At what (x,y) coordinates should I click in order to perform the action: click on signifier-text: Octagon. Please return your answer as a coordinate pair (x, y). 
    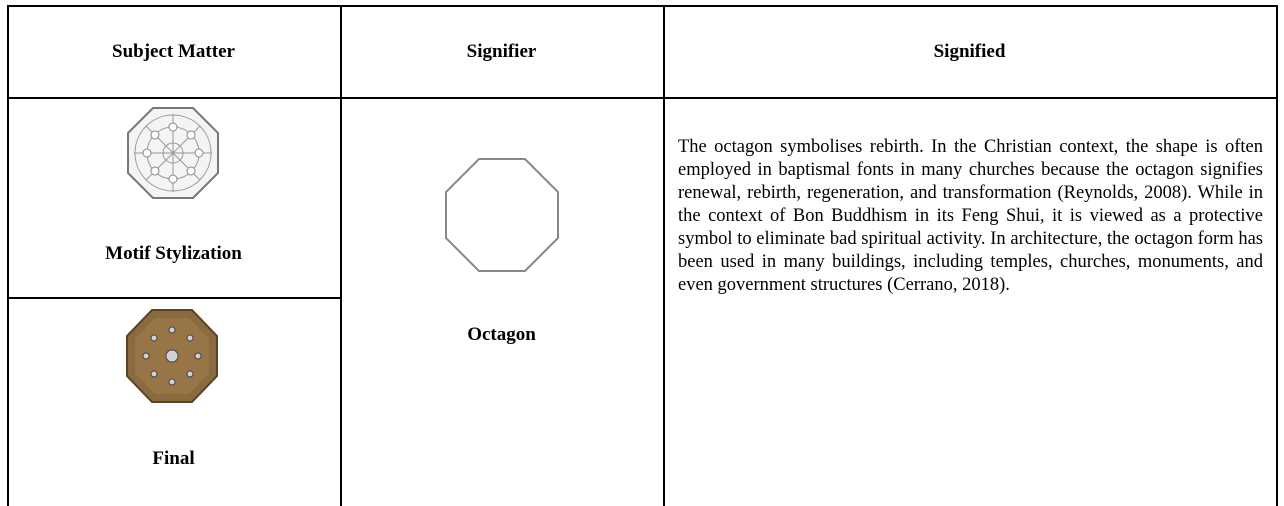
    Looking at the image, I should click on (501, 334).